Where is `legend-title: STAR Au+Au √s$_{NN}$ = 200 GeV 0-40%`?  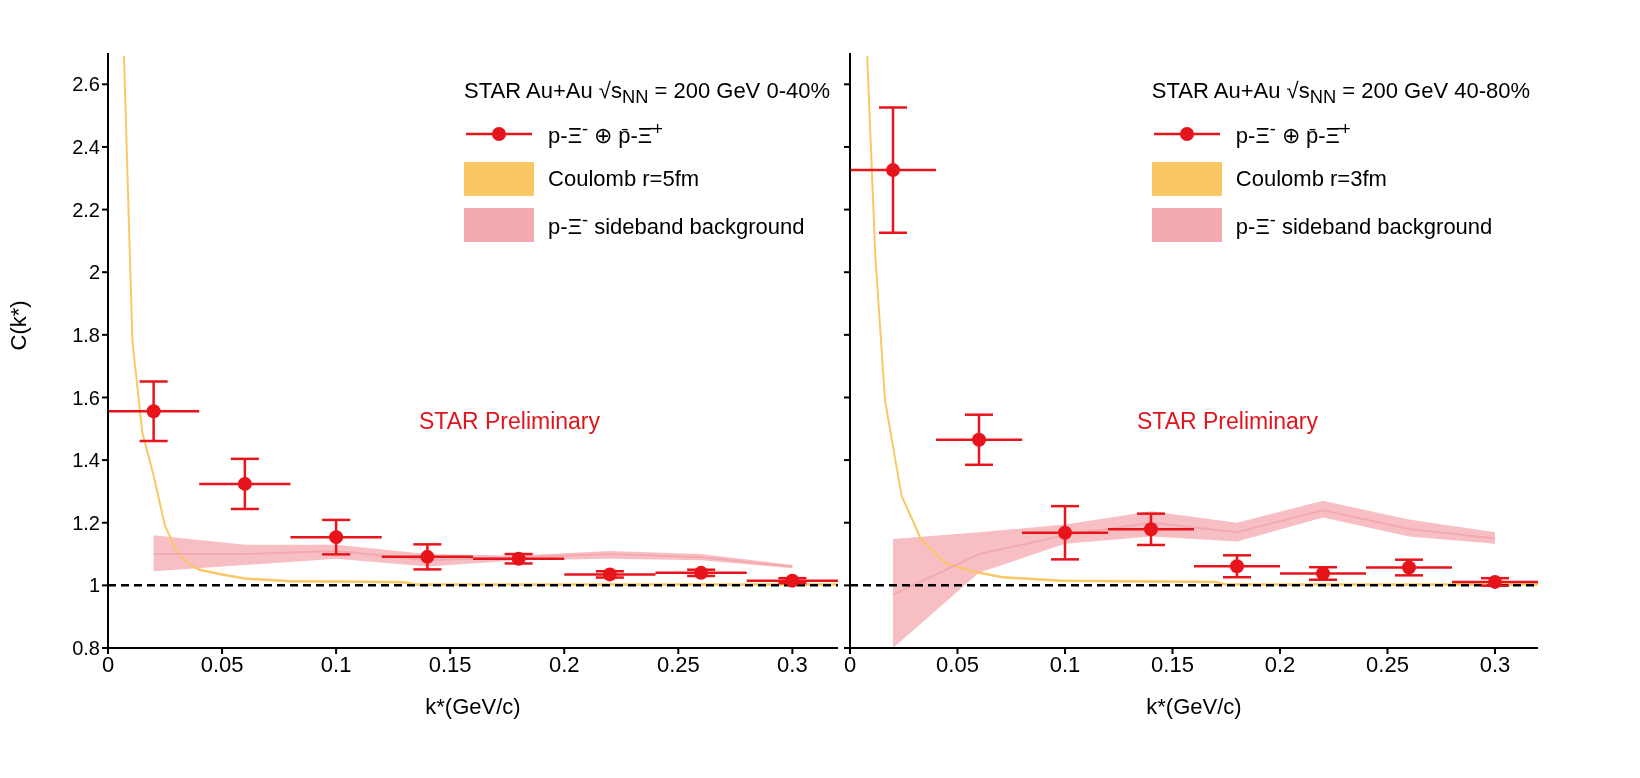
legend-title: STAR Au+Au √s$_{NN}$ = 200 GeV 0-40% is located at coordinates (647, 93).